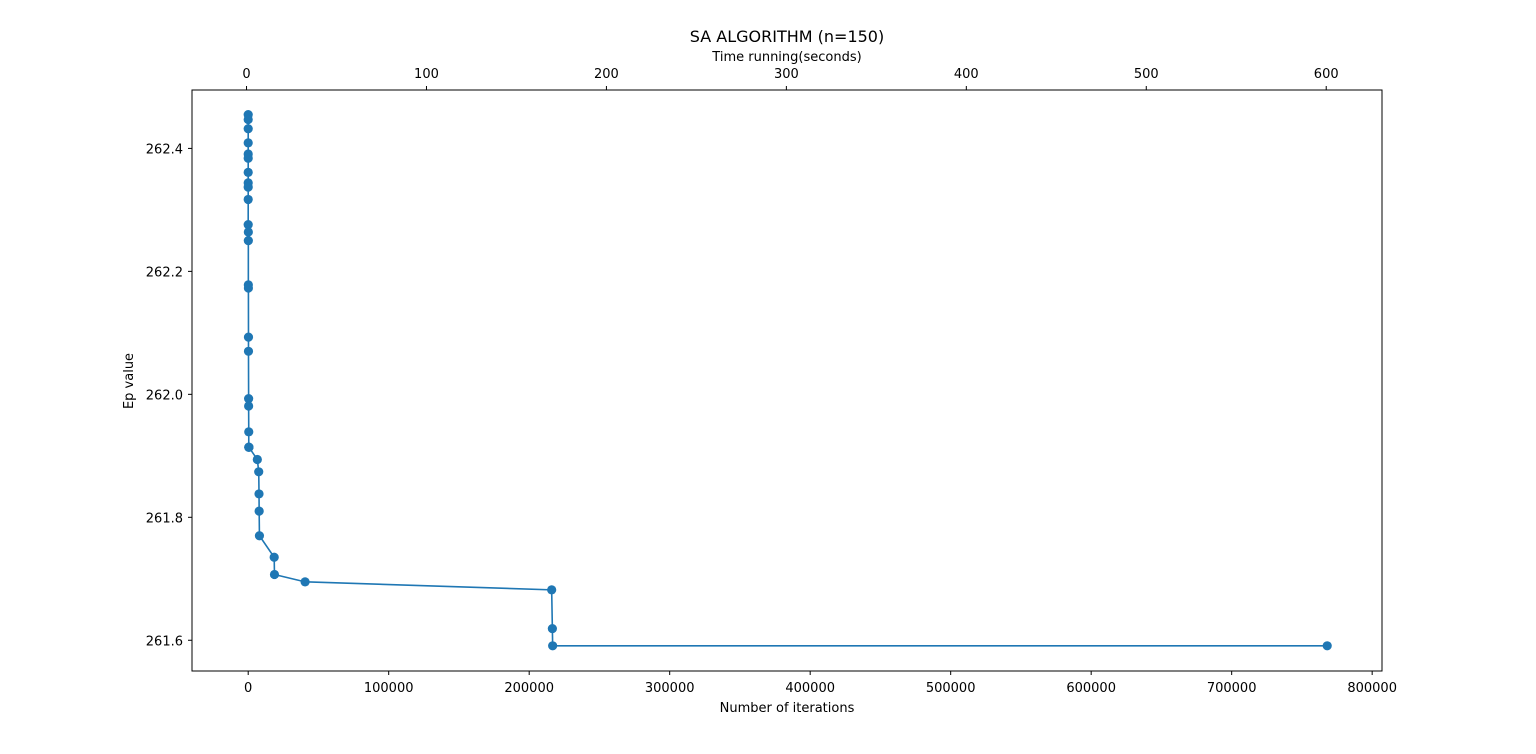 The image size is (1536, 754). Describe the element at coordinates (606, 74) in the screenshot. I see `x2-tick-label: 200` at that location.